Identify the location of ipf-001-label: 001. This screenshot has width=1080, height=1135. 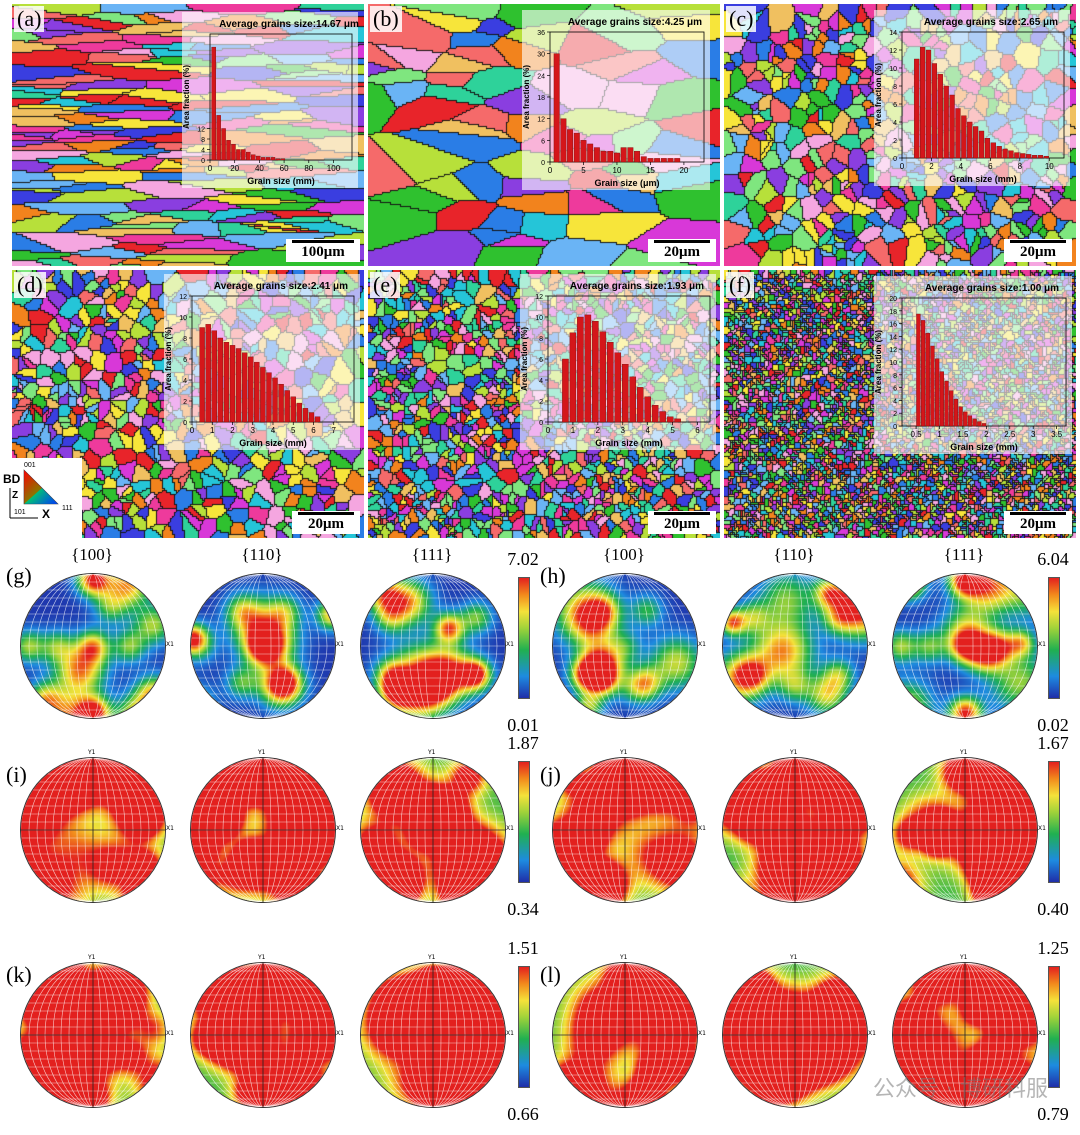
(30, 465).